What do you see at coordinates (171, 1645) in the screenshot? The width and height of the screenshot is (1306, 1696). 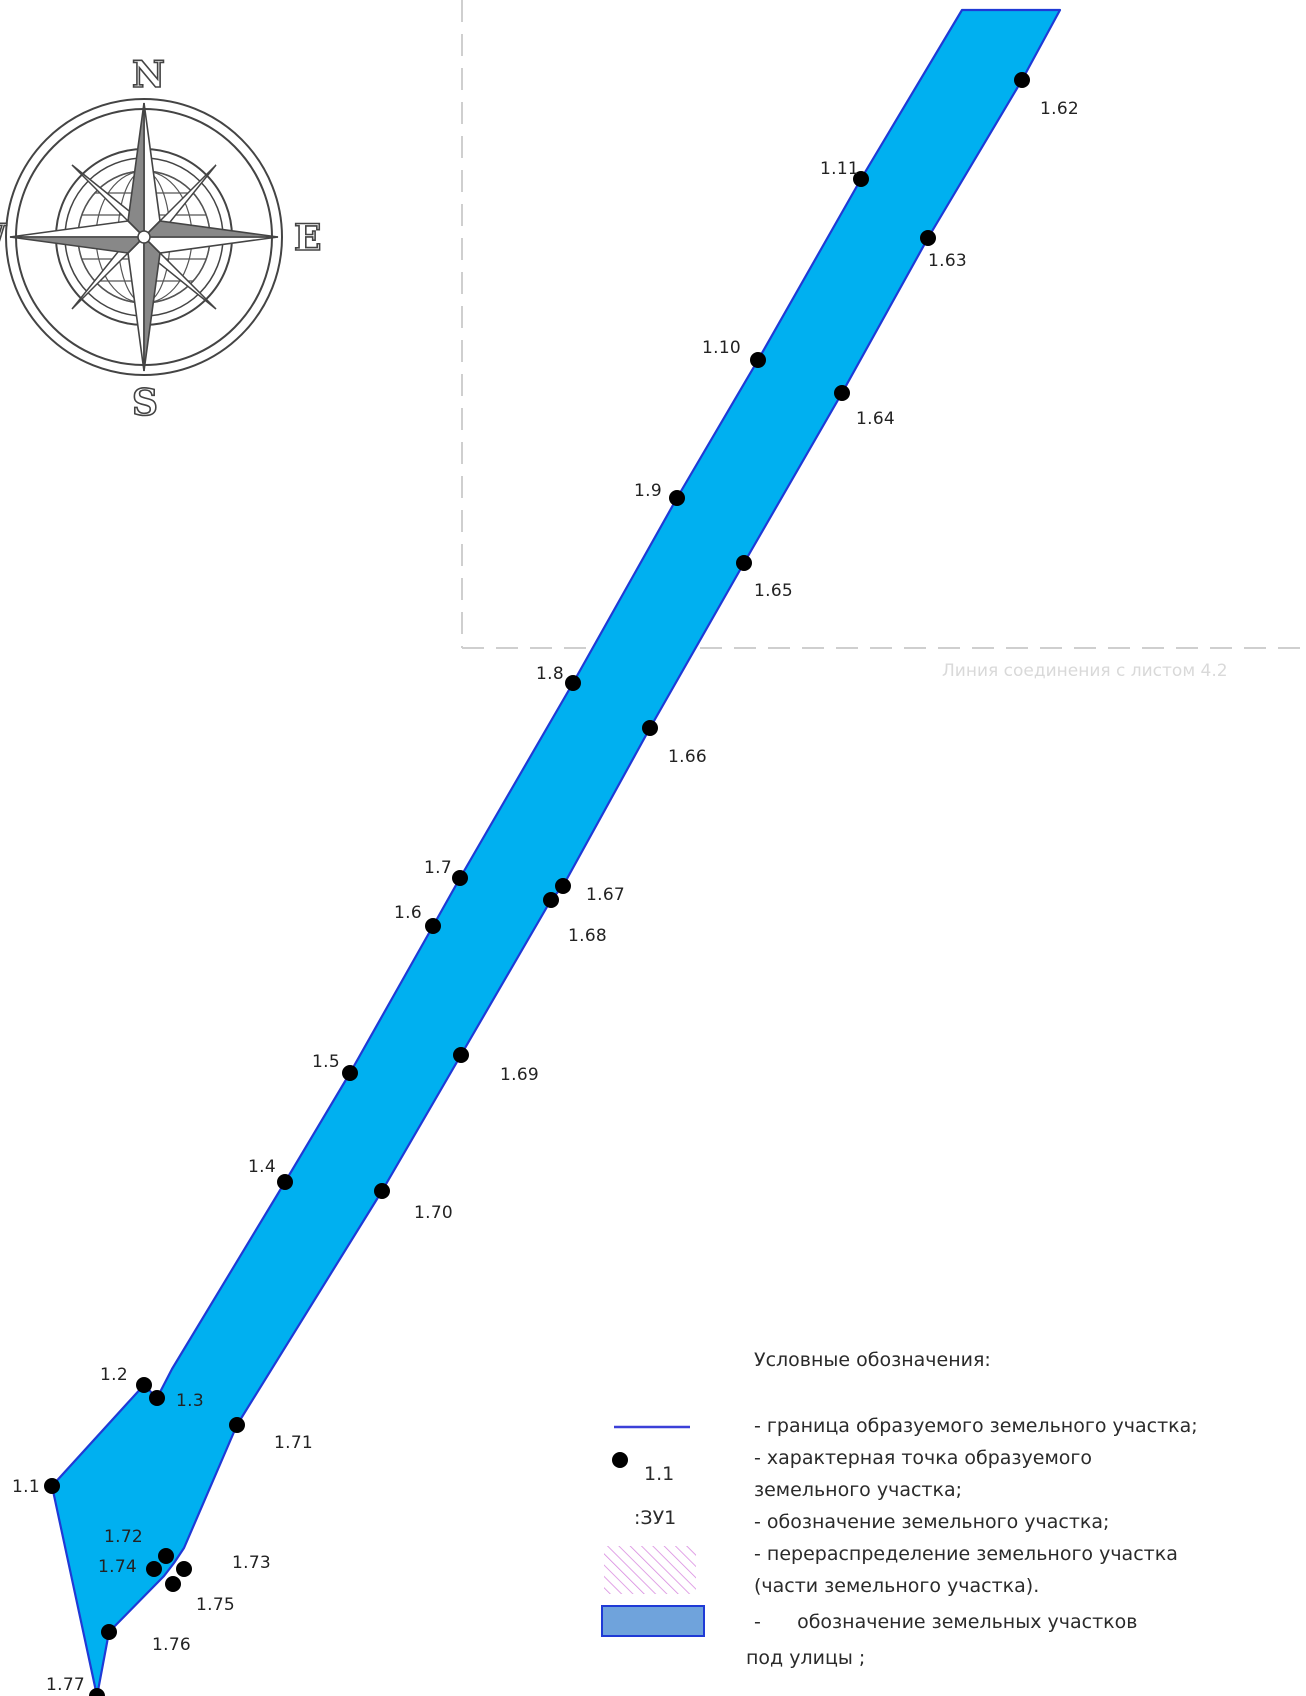 I see `label-1-76: 1.76` at bounding box center [171, 1645].